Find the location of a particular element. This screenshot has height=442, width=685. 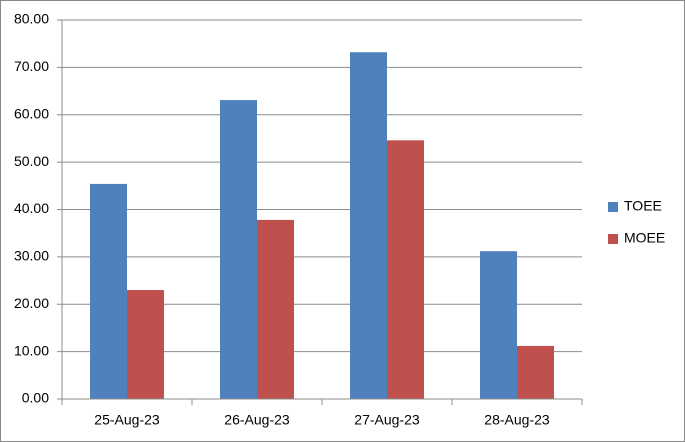

x-tick-label: 28-Aug-23 is located at coordinates (517, 420).